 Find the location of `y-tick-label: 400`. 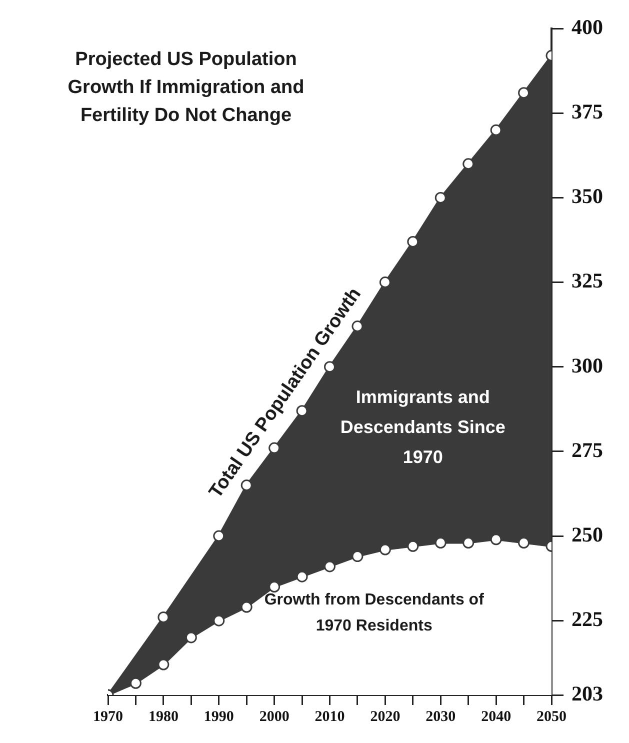

y-tick-label: 400 is located at coordinates (587, 27).